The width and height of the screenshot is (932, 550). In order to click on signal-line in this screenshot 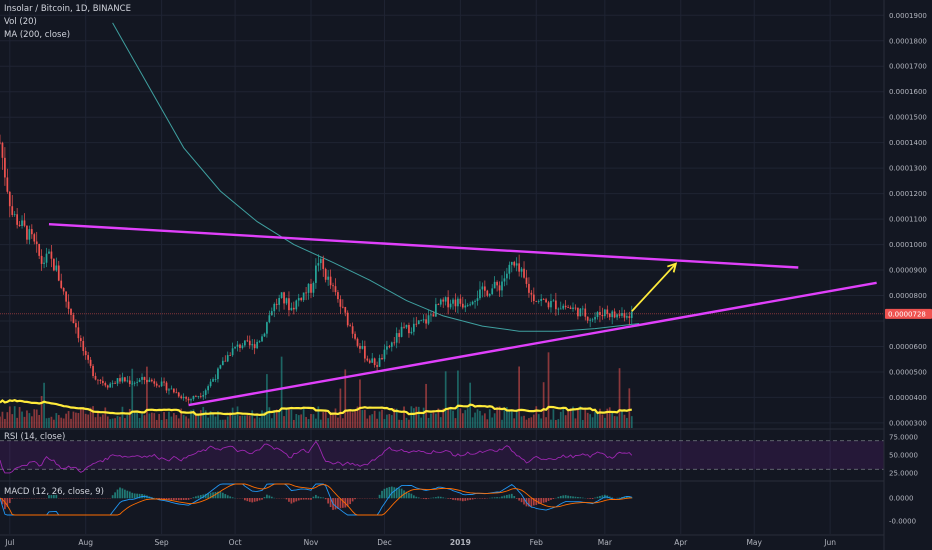, I will do `click(316, 499)`.